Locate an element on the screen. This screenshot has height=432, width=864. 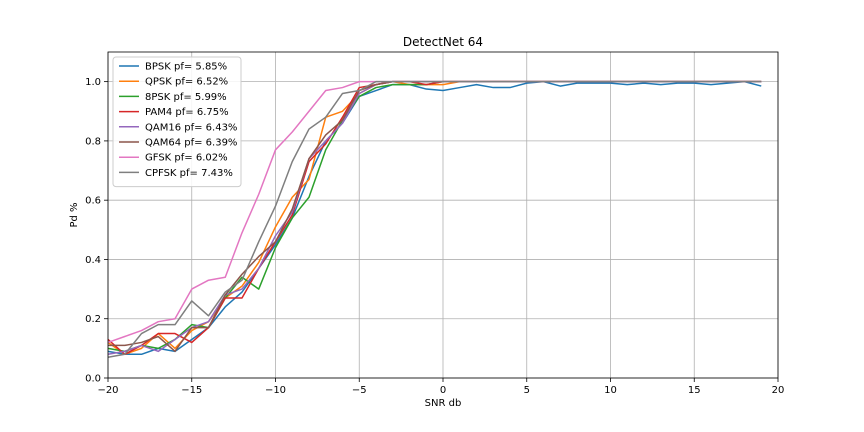
x-tick-label: −10 is located at coordinates (275, 390).